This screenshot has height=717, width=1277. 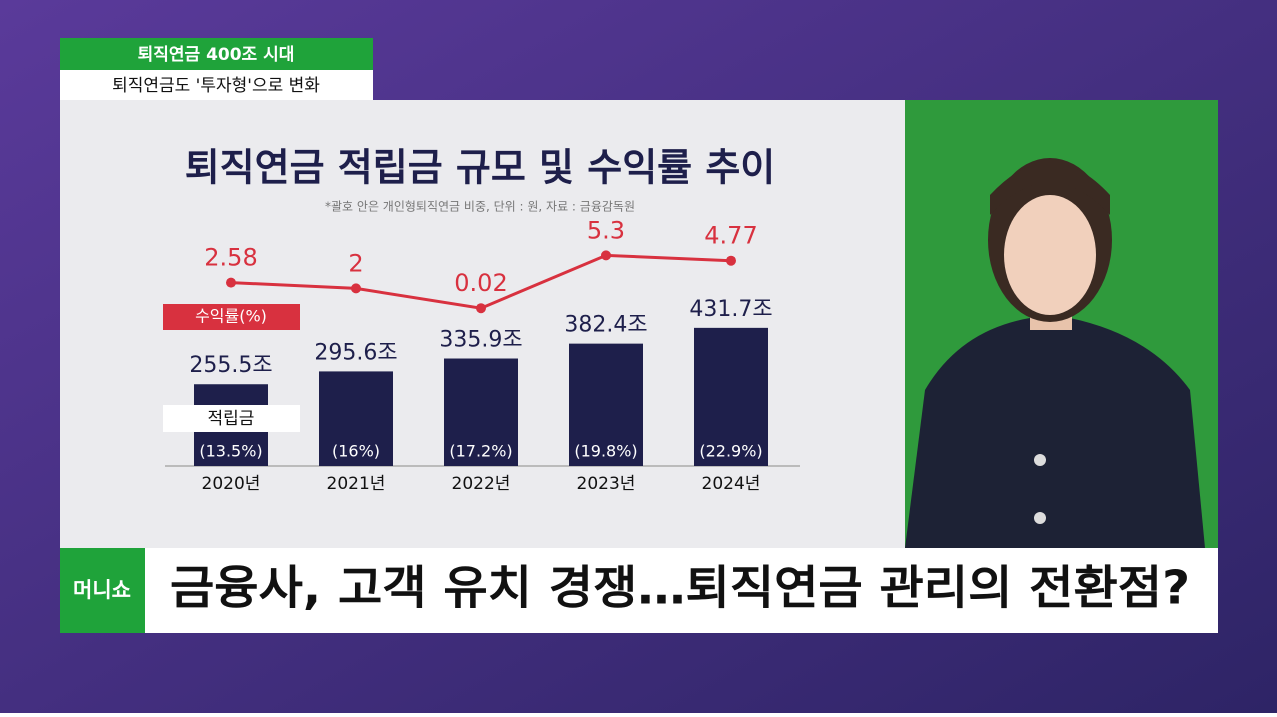 What do you see at coordinates (730, 236) in the screenshot?
I see `line-value-label: 4.77` at bounding box center [730, 236].